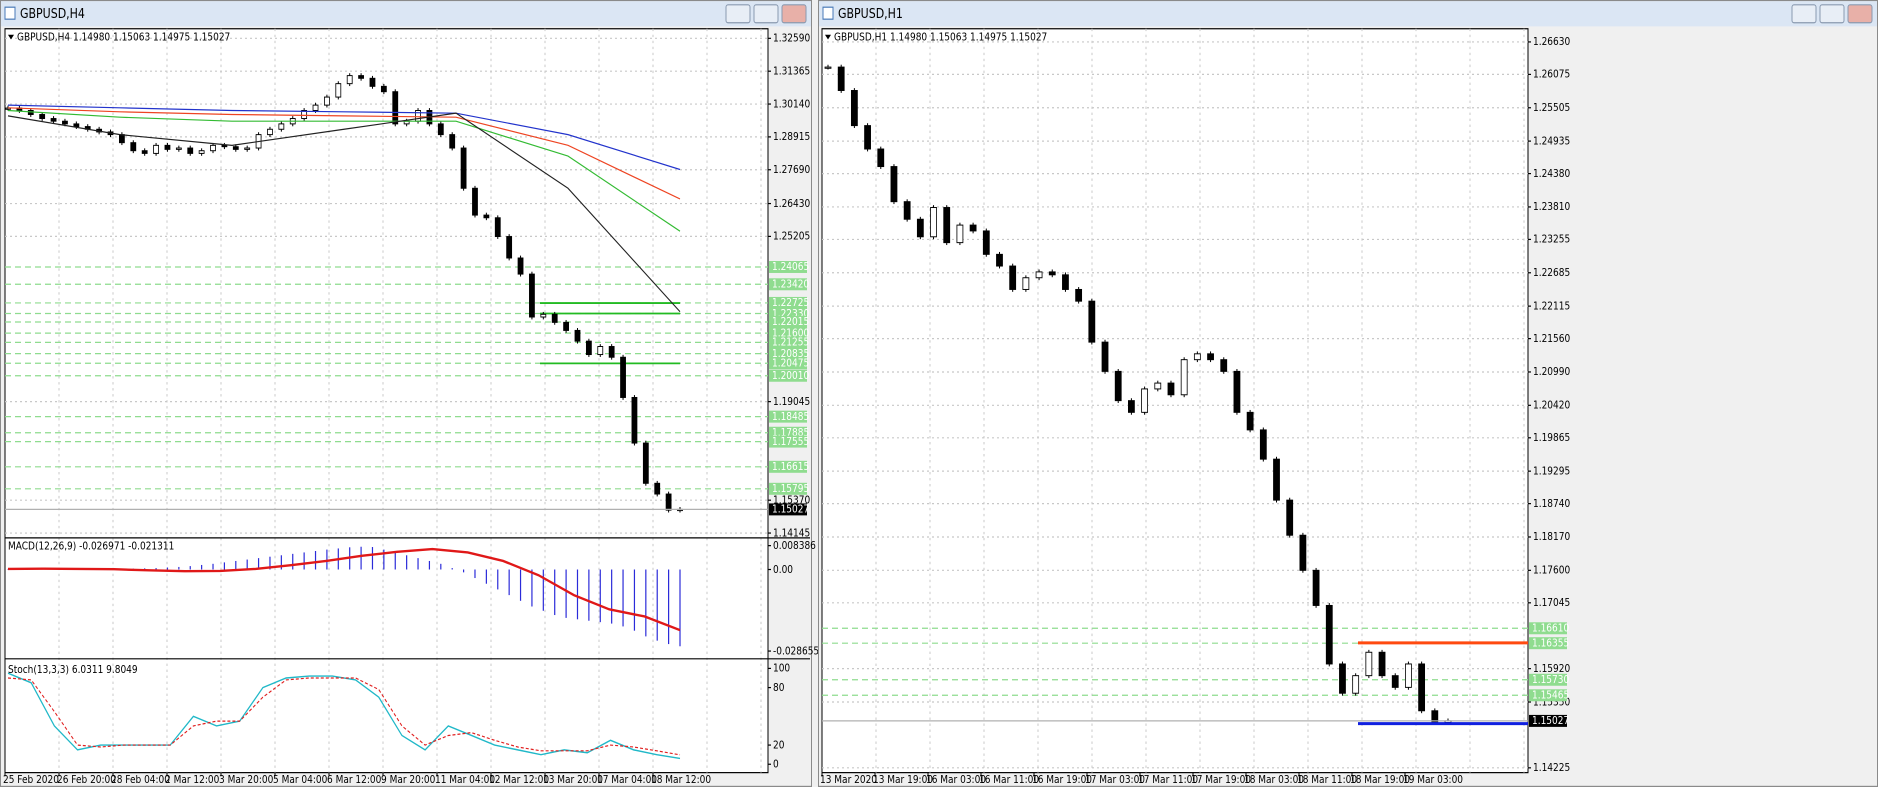 The height and width of the screenshot is (787, 1878). Describe the element at coordinates (1551, 75) in the screenshot. I see `y-tick-label: 1.26075` at that location.